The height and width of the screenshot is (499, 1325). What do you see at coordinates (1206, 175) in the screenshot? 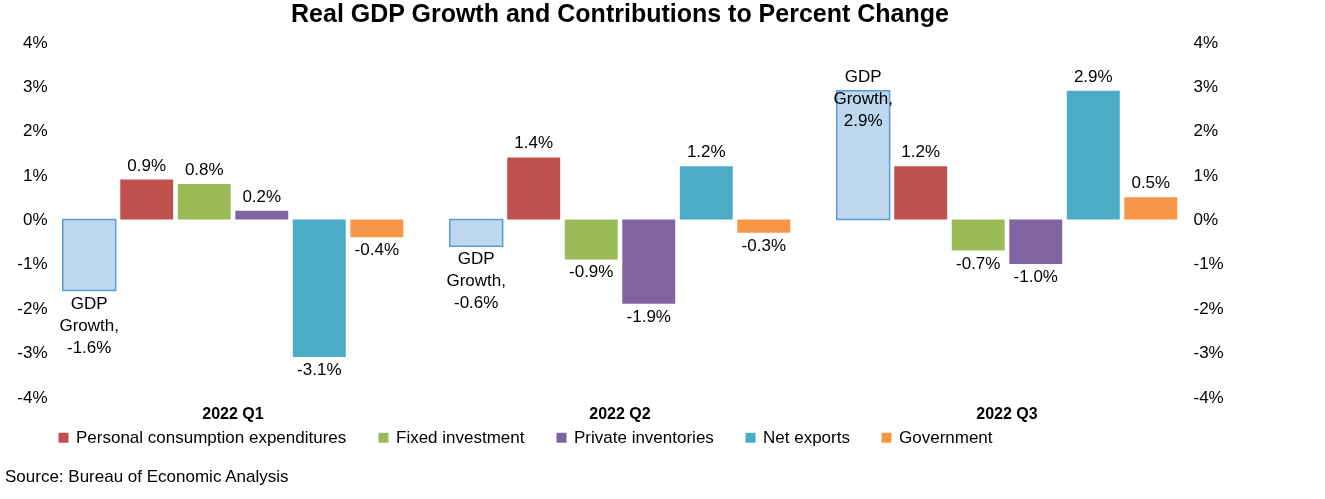
I see `y2-tick-label: 1%` at bounding box center [1206, 175].